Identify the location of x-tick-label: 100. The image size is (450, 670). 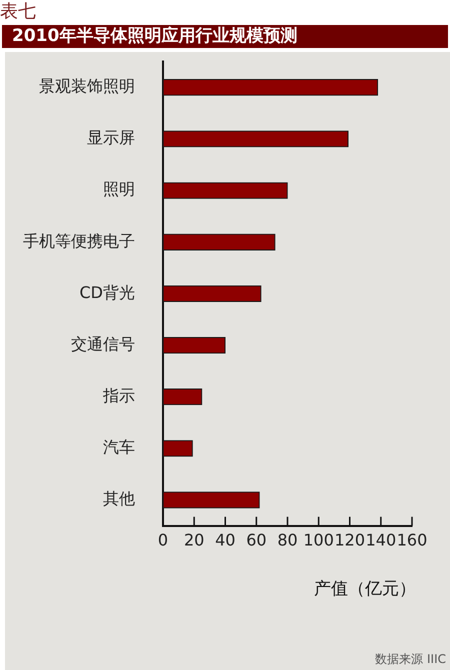
(318, 540).